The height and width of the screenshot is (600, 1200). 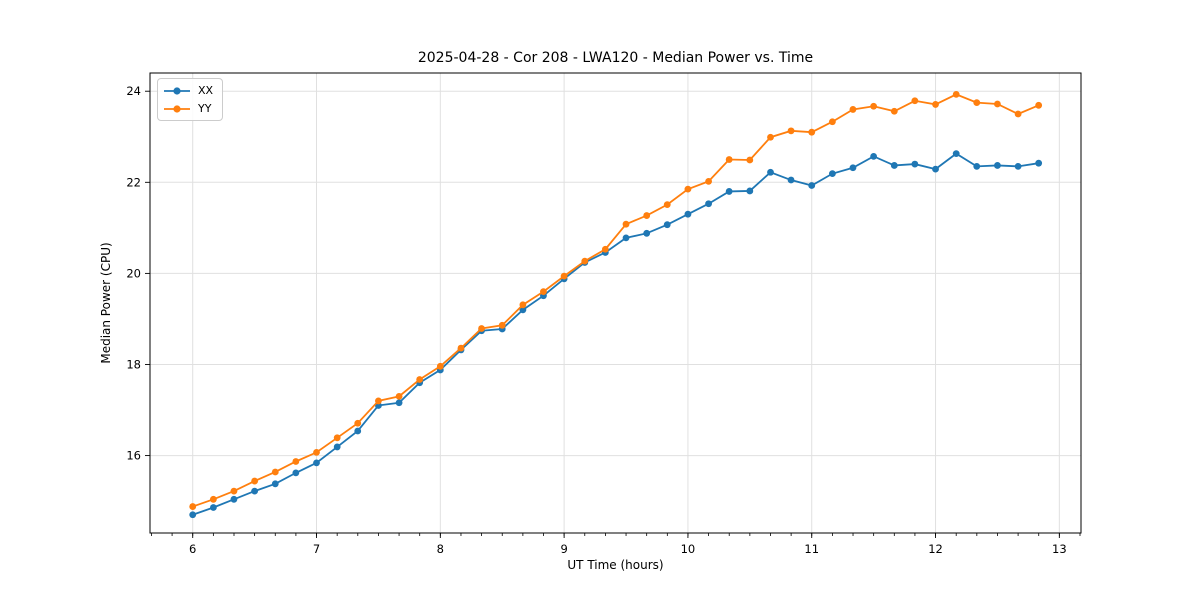 I want to click on x-tick-label: 6, so click(x=192, y=549).